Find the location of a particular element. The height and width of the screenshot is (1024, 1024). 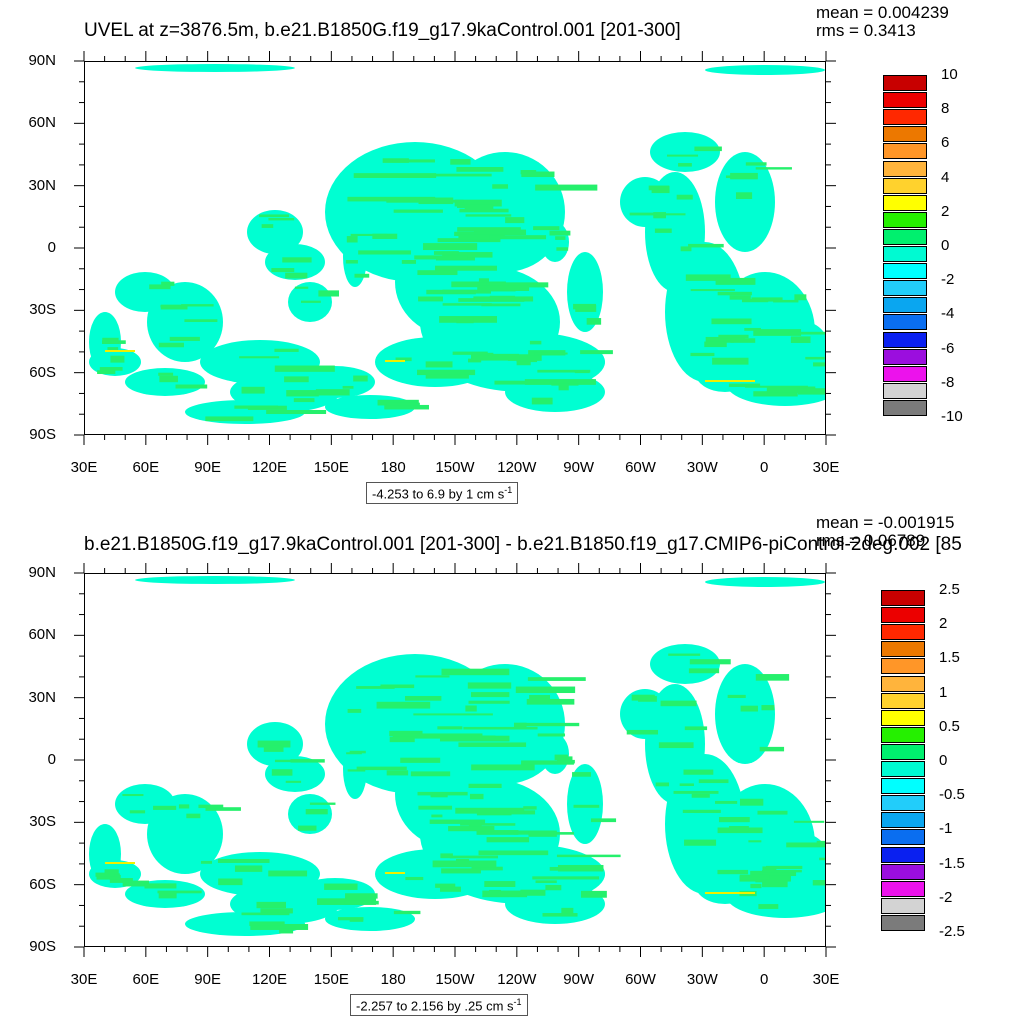

rms-label: rms = 0.3413 is located at coordinates (866, 30).